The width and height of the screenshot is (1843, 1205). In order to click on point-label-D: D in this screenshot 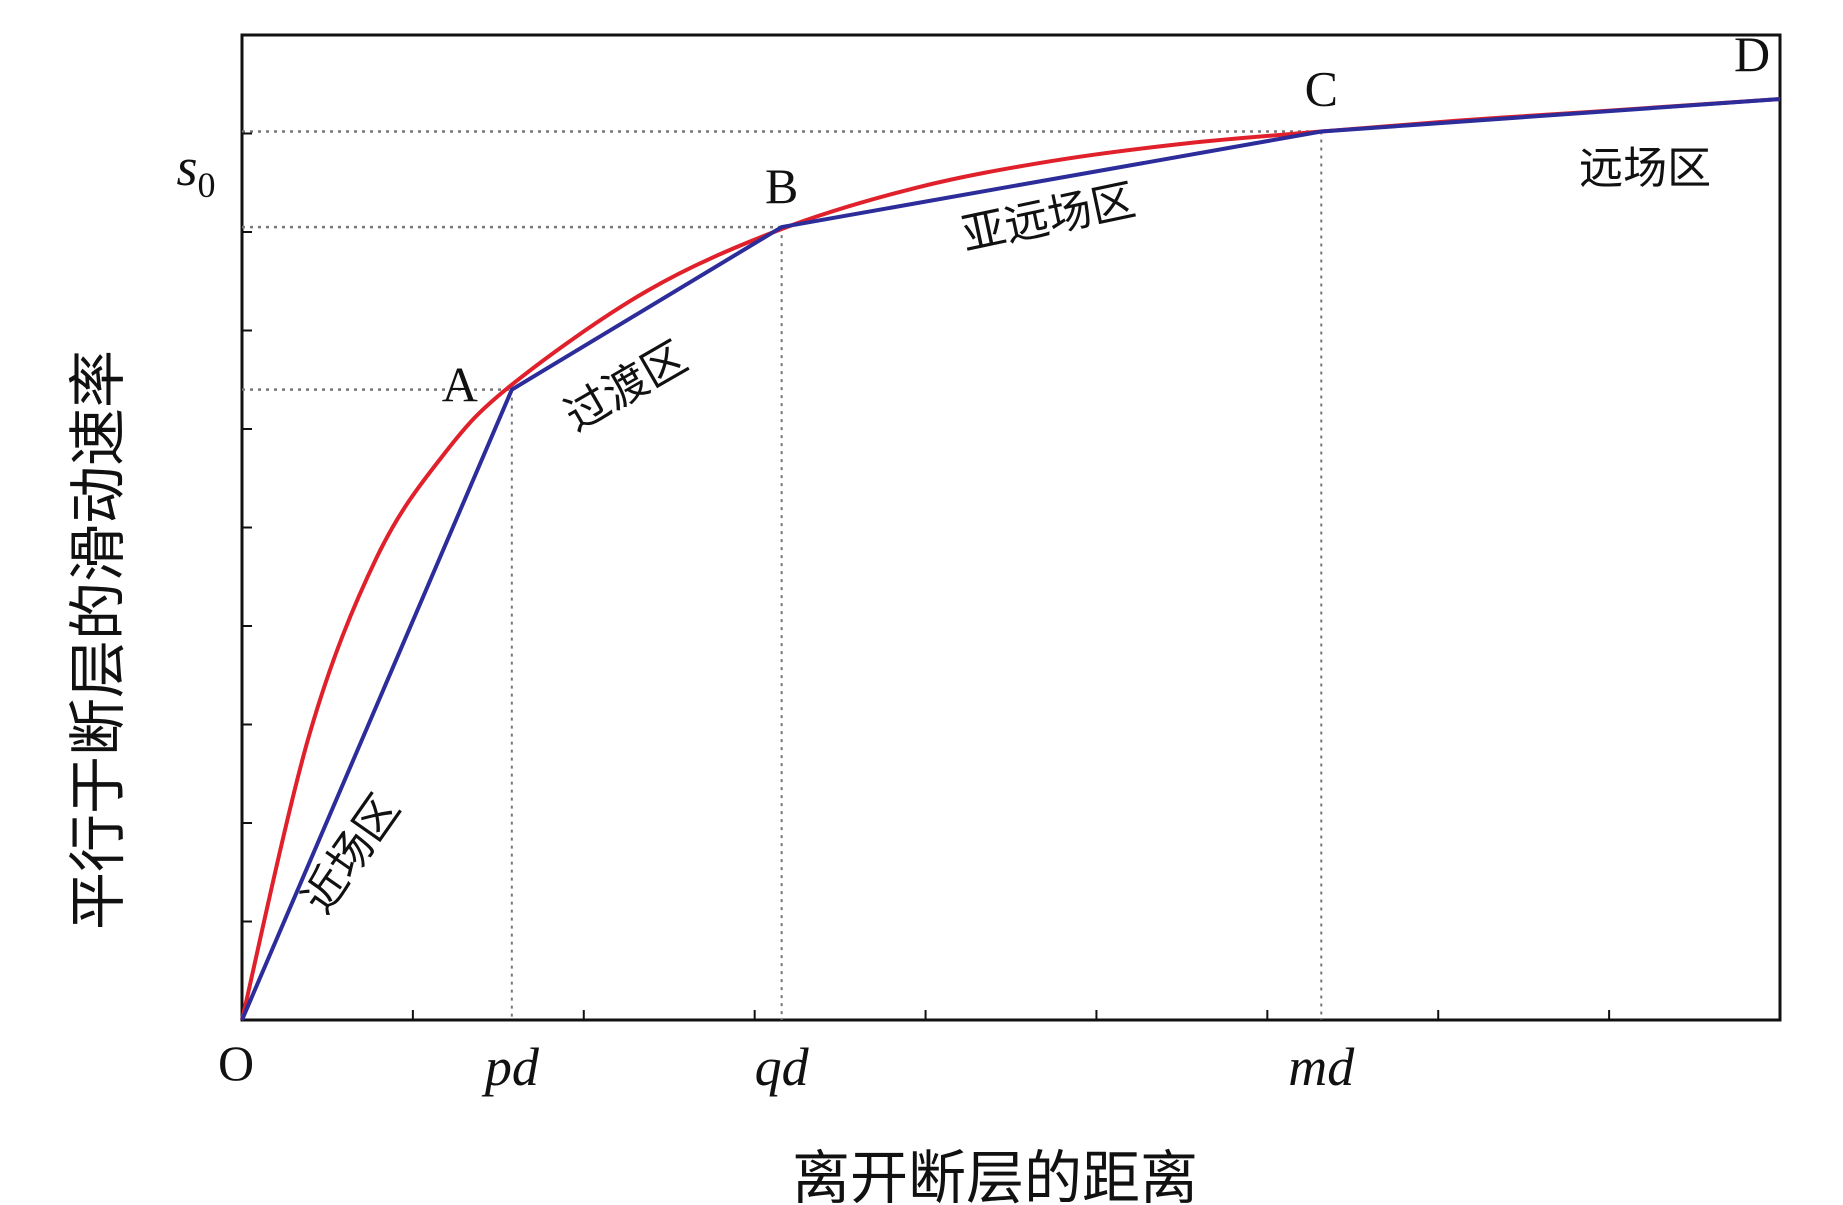, I will do `click(1752, 54)`.